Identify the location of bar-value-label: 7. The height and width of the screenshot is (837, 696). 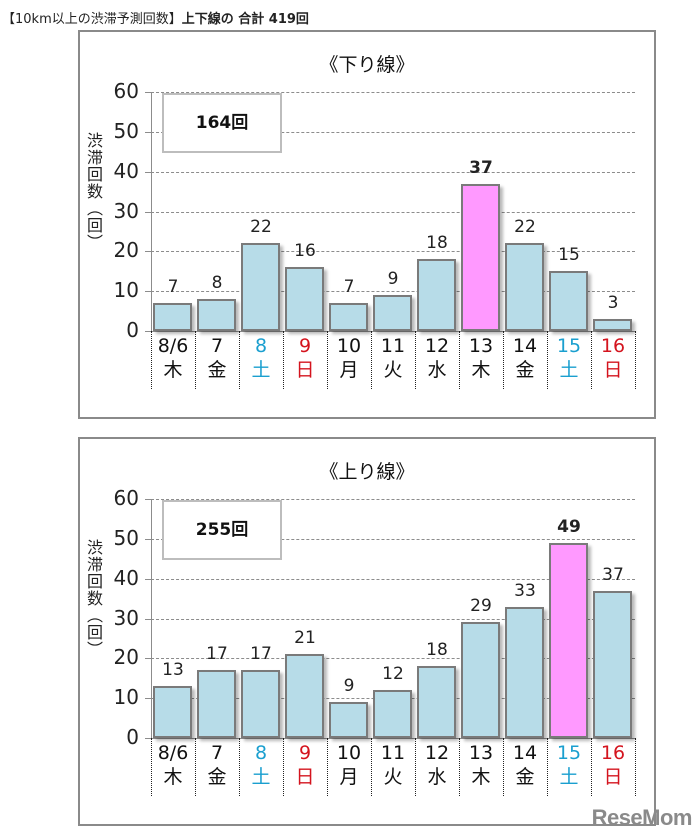
(173, 287).